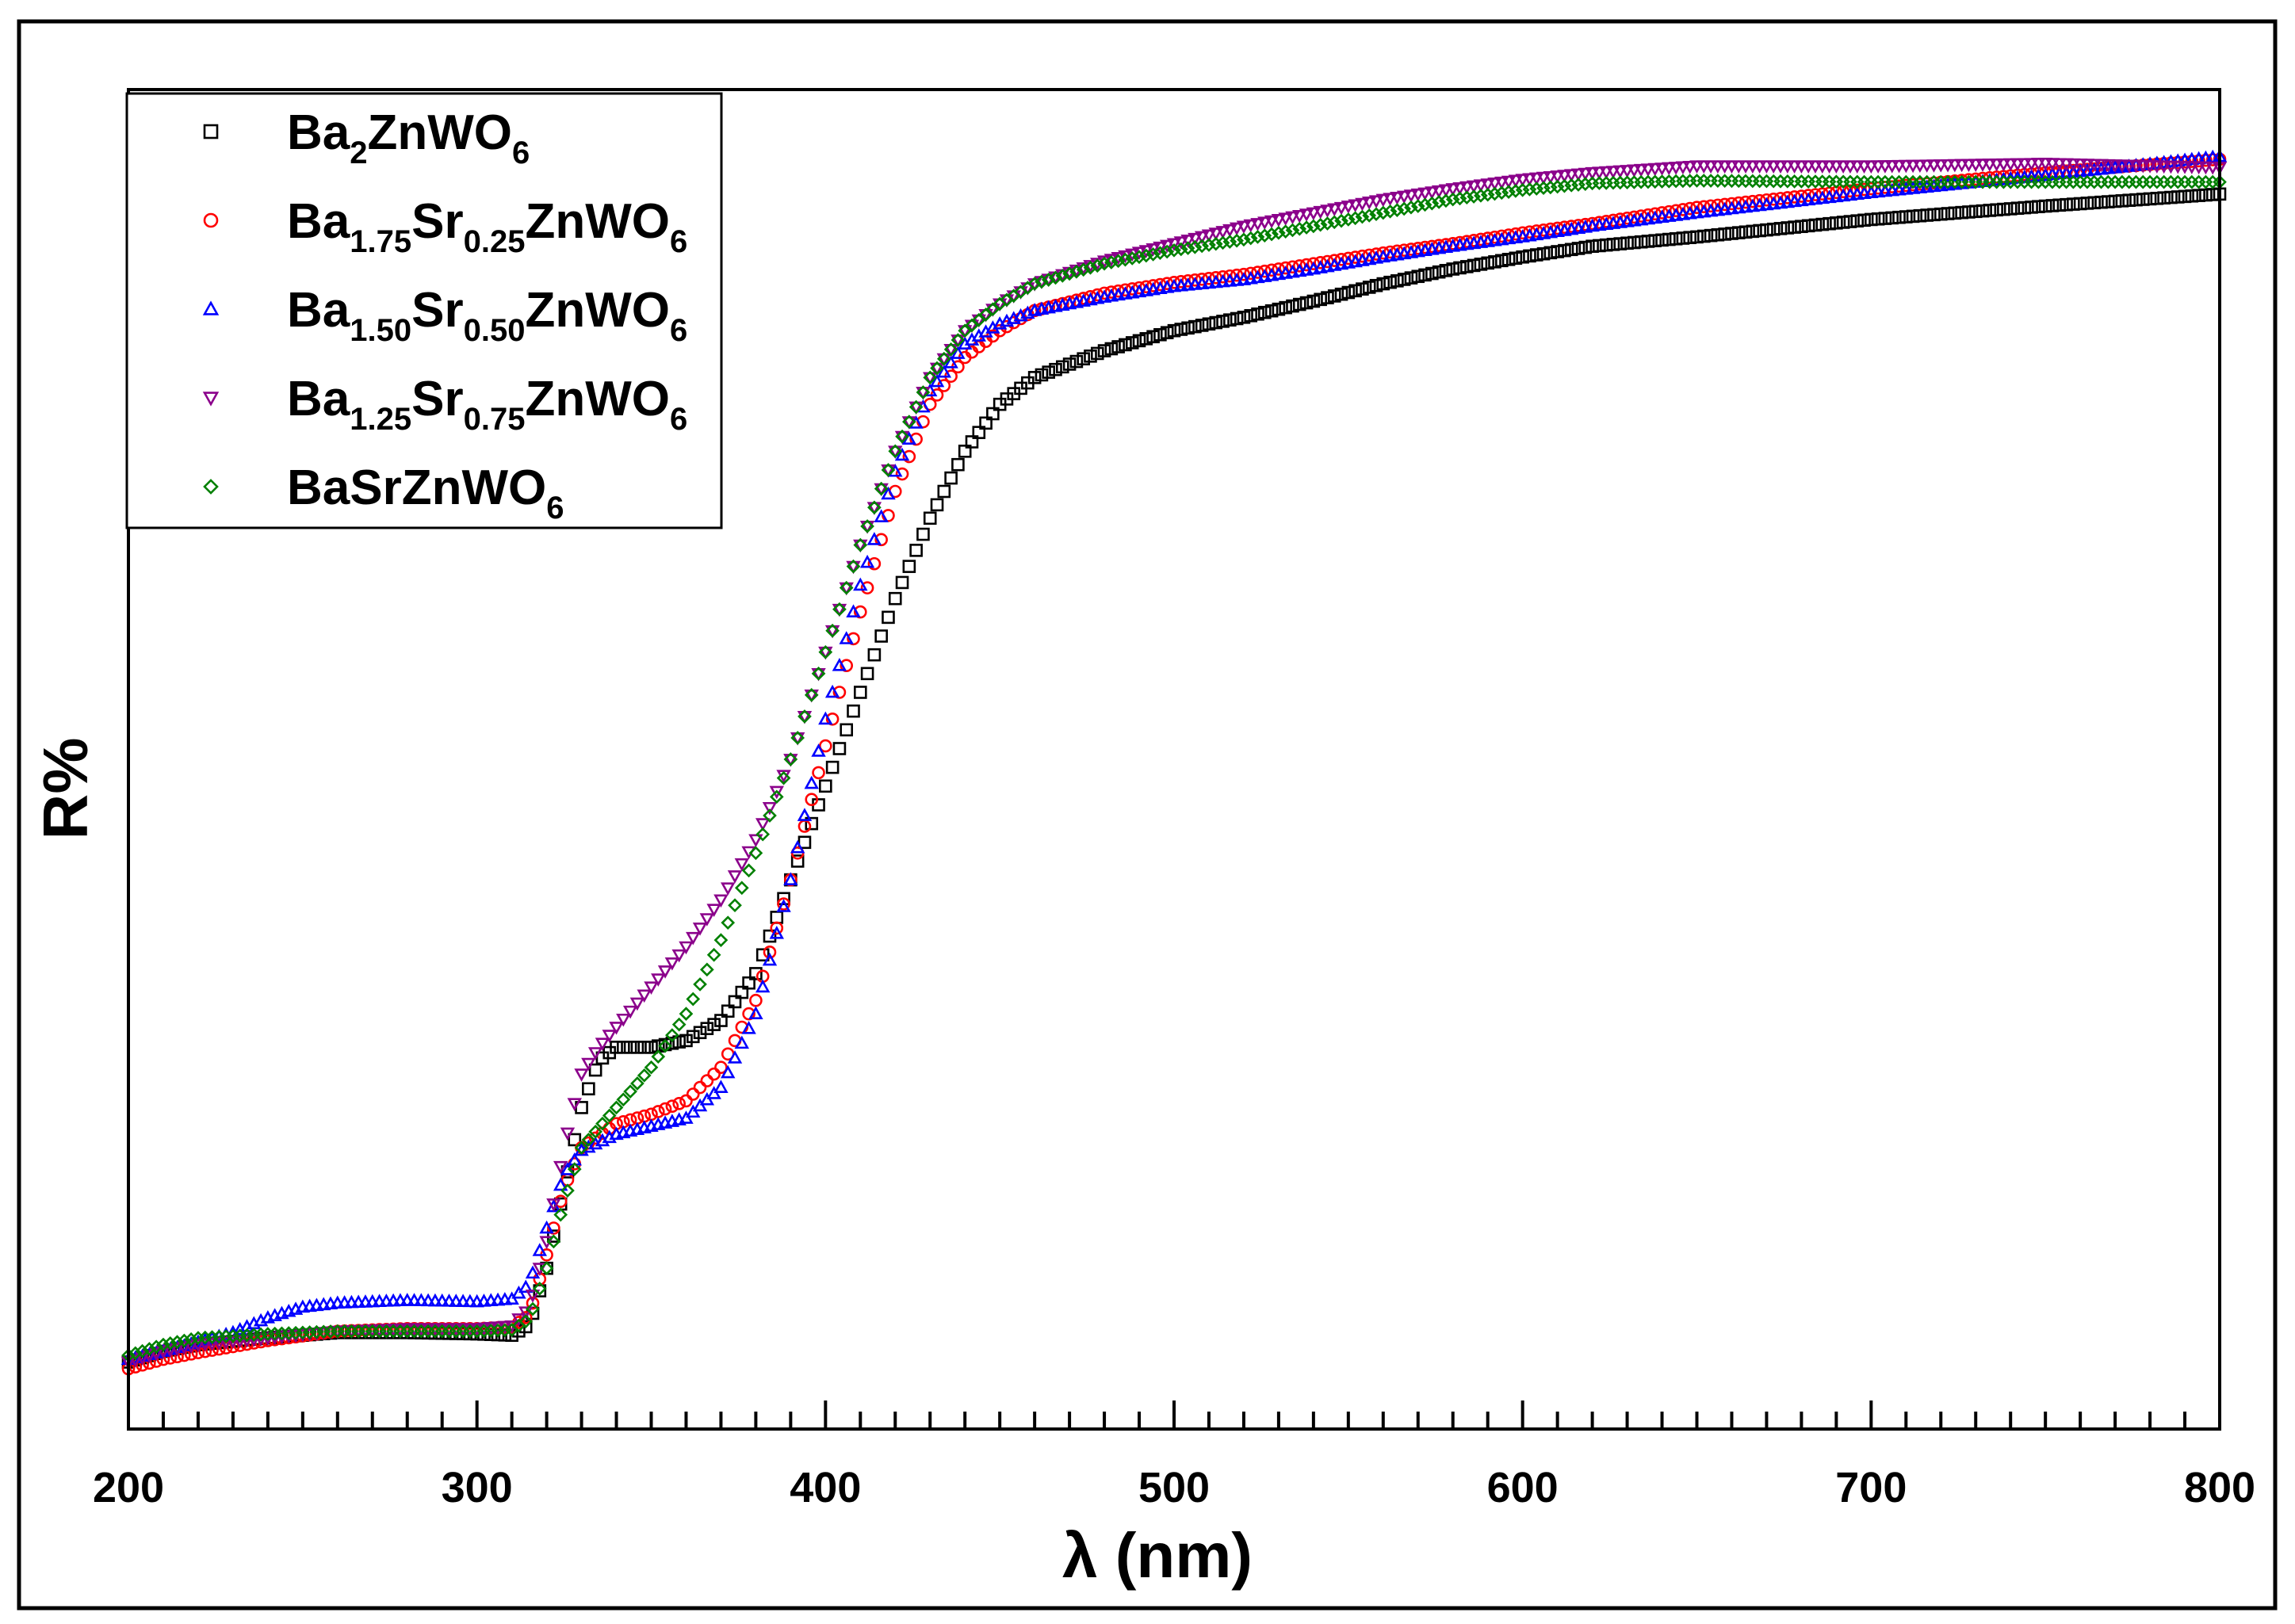  Describe the element at coordinates (445, 226) in the screenshot. I see `legend-entry: Ba1.75Sr0.25ZnWO6` at that location.